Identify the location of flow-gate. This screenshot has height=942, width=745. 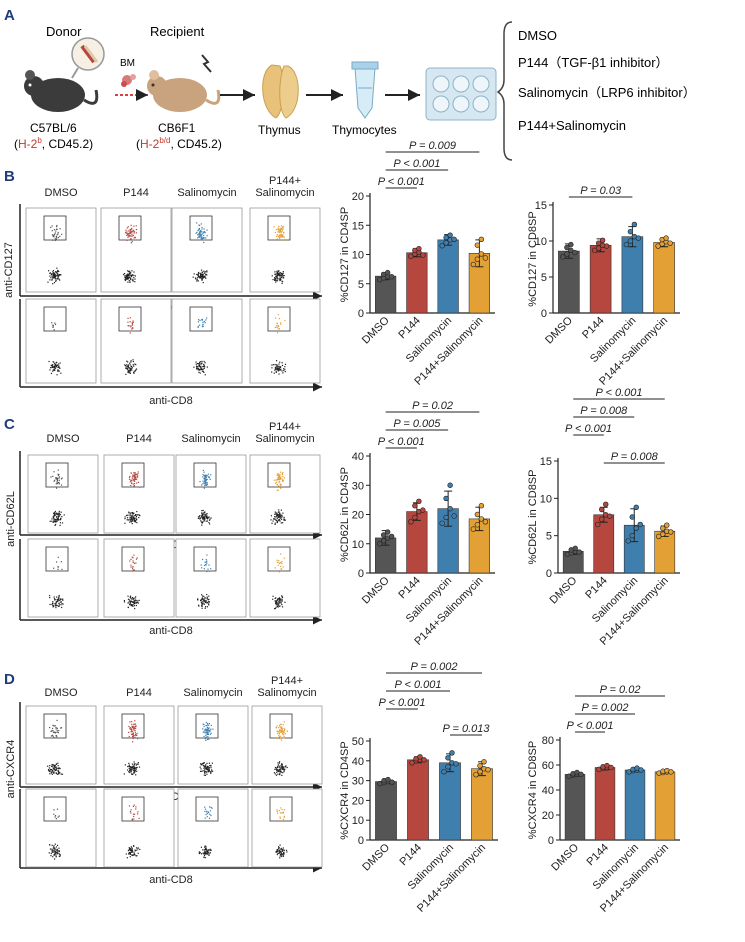
(205, 559).